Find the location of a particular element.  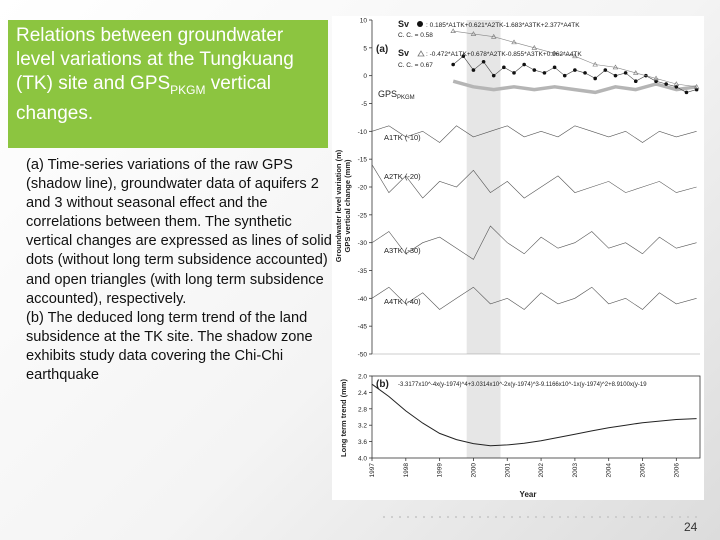

tick-label-year: 2000 is located at coordinates (473, 470).